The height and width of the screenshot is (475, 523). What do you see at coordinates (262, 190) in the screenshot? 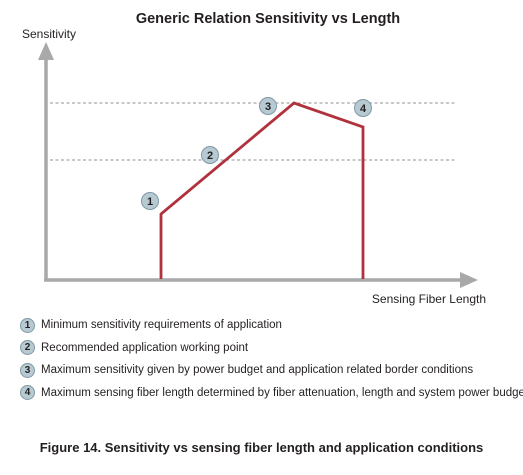
I see `sensitivity-curve` at bounding box center [262, 190].